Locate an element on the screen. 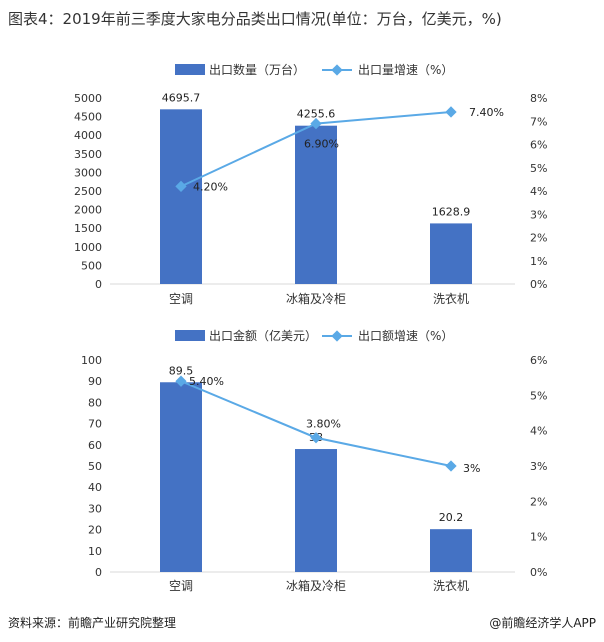 The image size is (604, 642). y-tick-label: 70 is located at coordinates (95, 424).